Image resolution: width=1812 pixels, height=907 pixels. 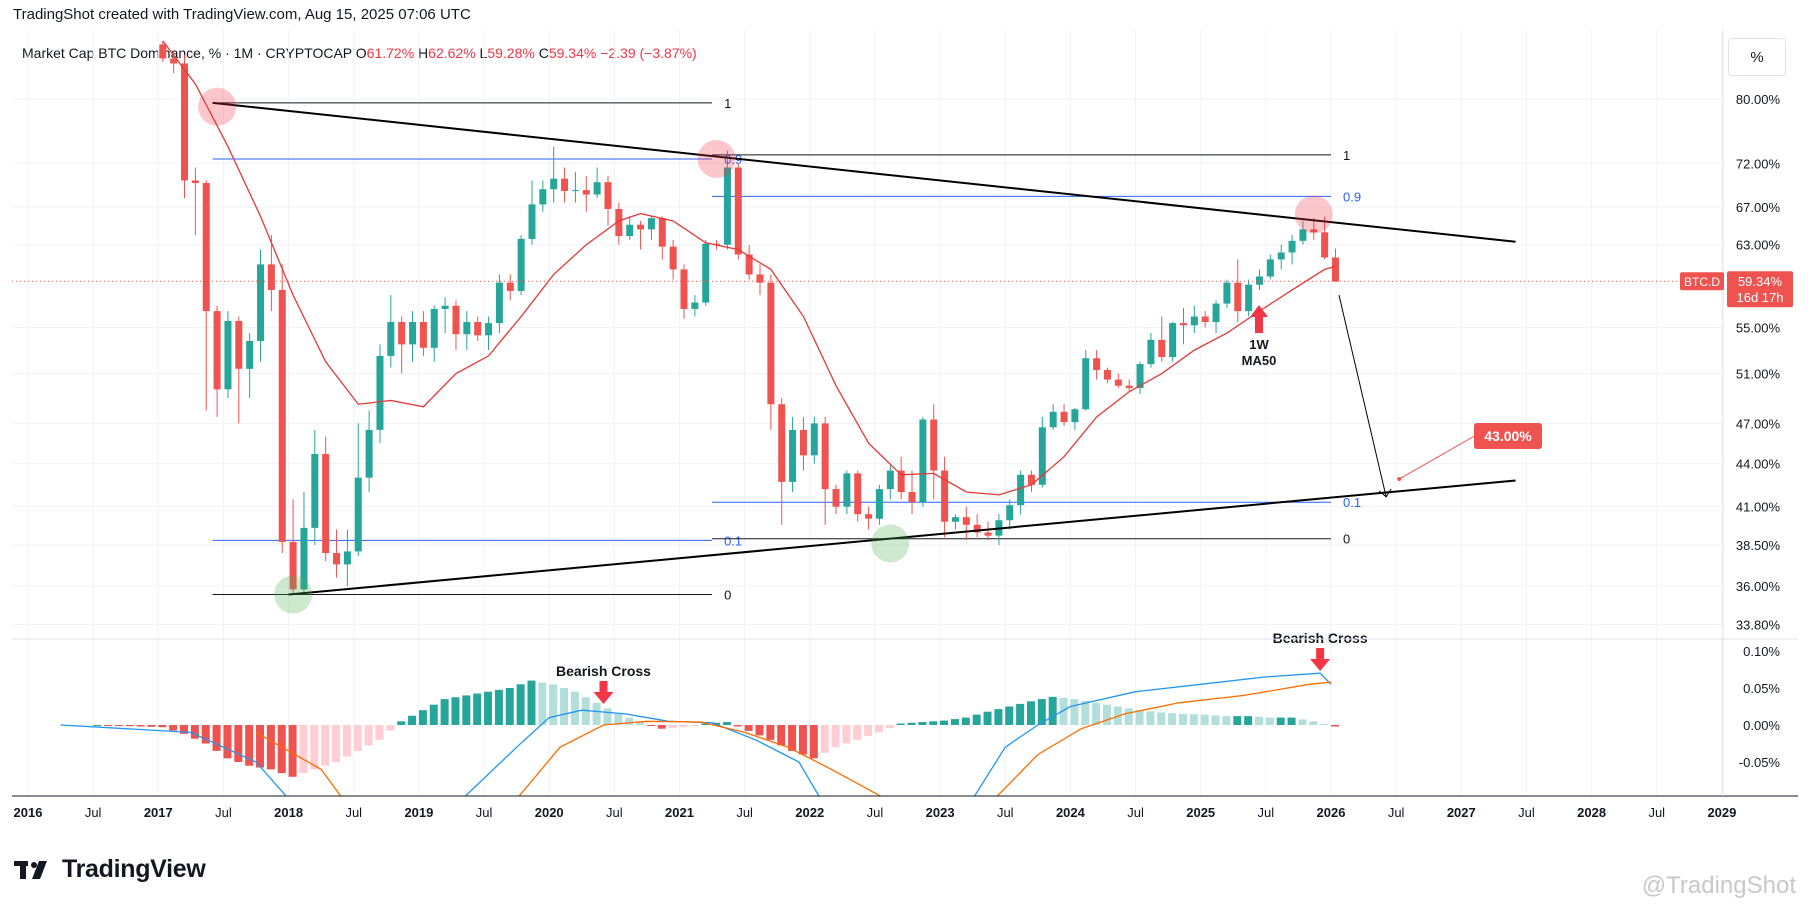 I want to click on time-tick-label: 2027, so click(x=1461, y=812).